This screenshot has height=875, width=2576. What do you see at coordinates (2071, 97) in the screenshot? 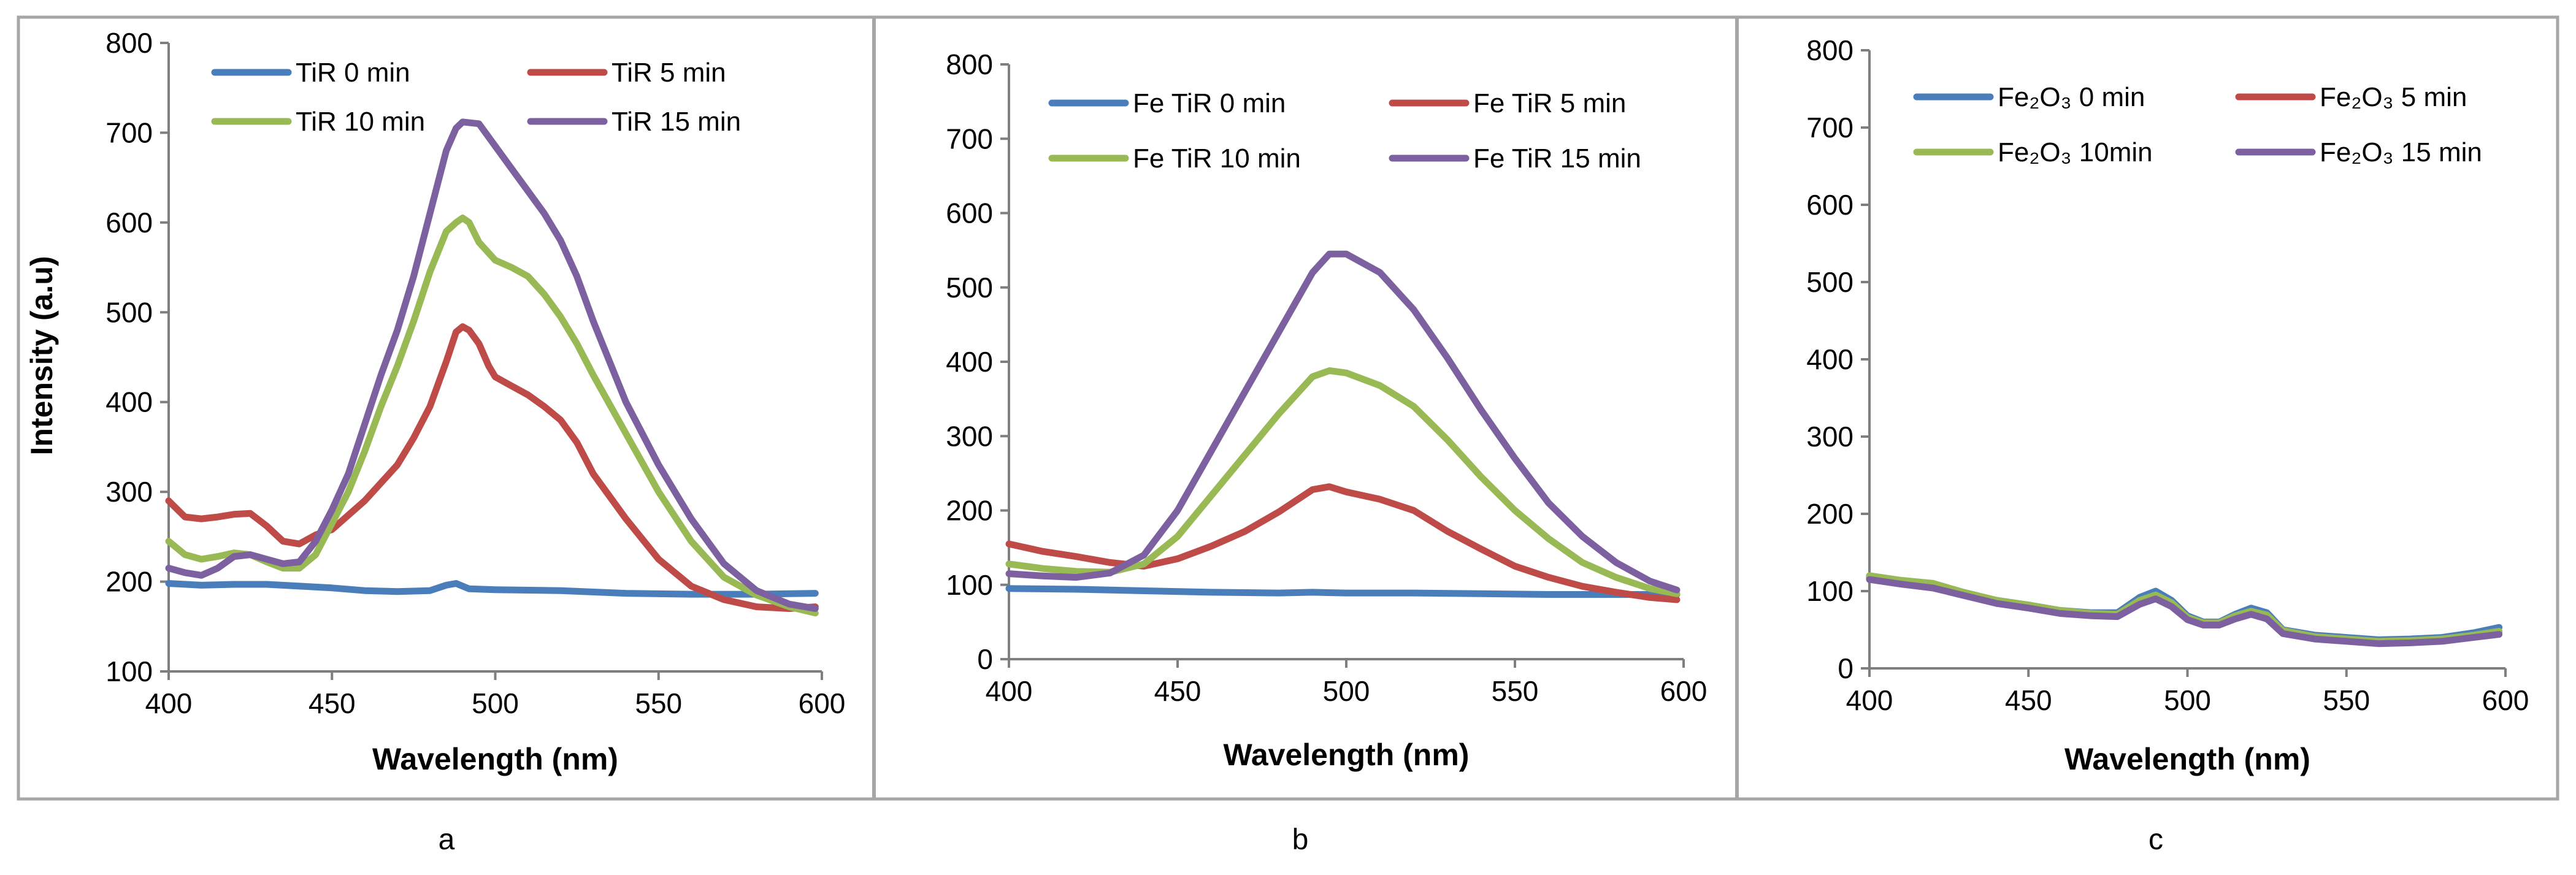
I see `legend-label: Fe₂O₃ 0 min` at bounding box center [2071, 97].